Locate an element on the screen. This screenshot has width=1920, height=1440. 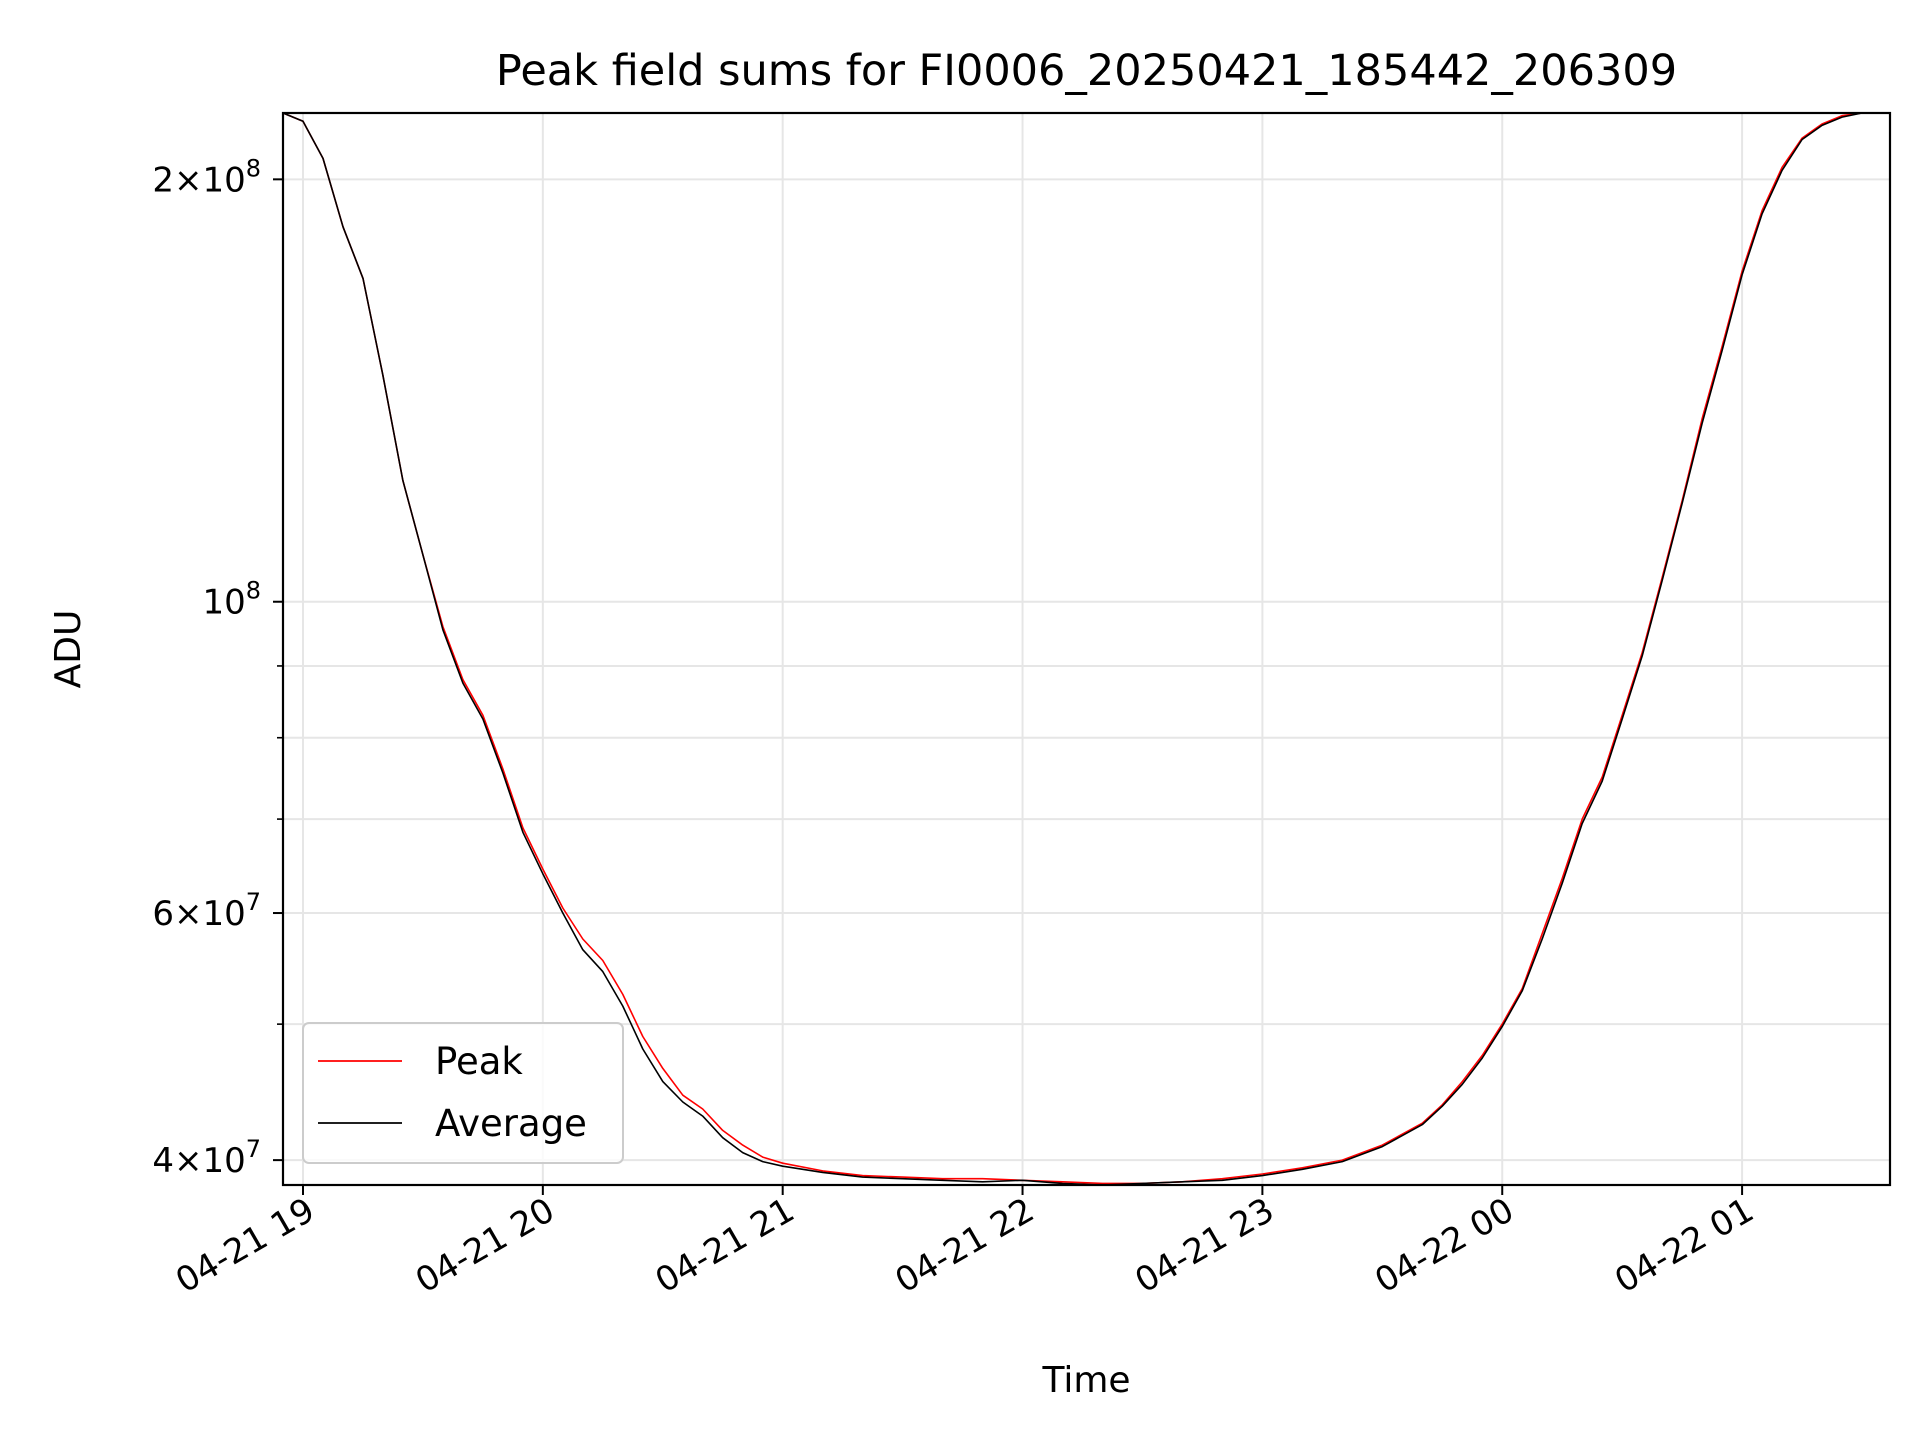
x-axis-title: Time is located at coordinates (1085, 1380).